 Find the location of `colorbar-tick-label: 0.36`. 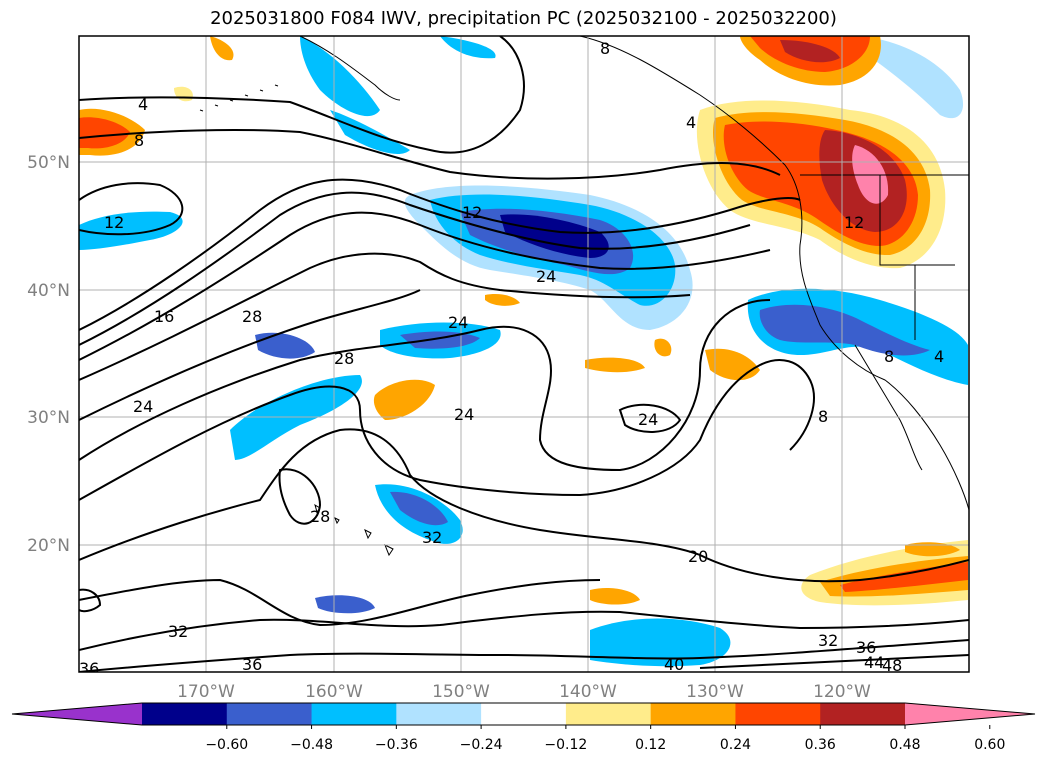

colorbar-tick-label: 0.36 is located at coordinates (820, 745).